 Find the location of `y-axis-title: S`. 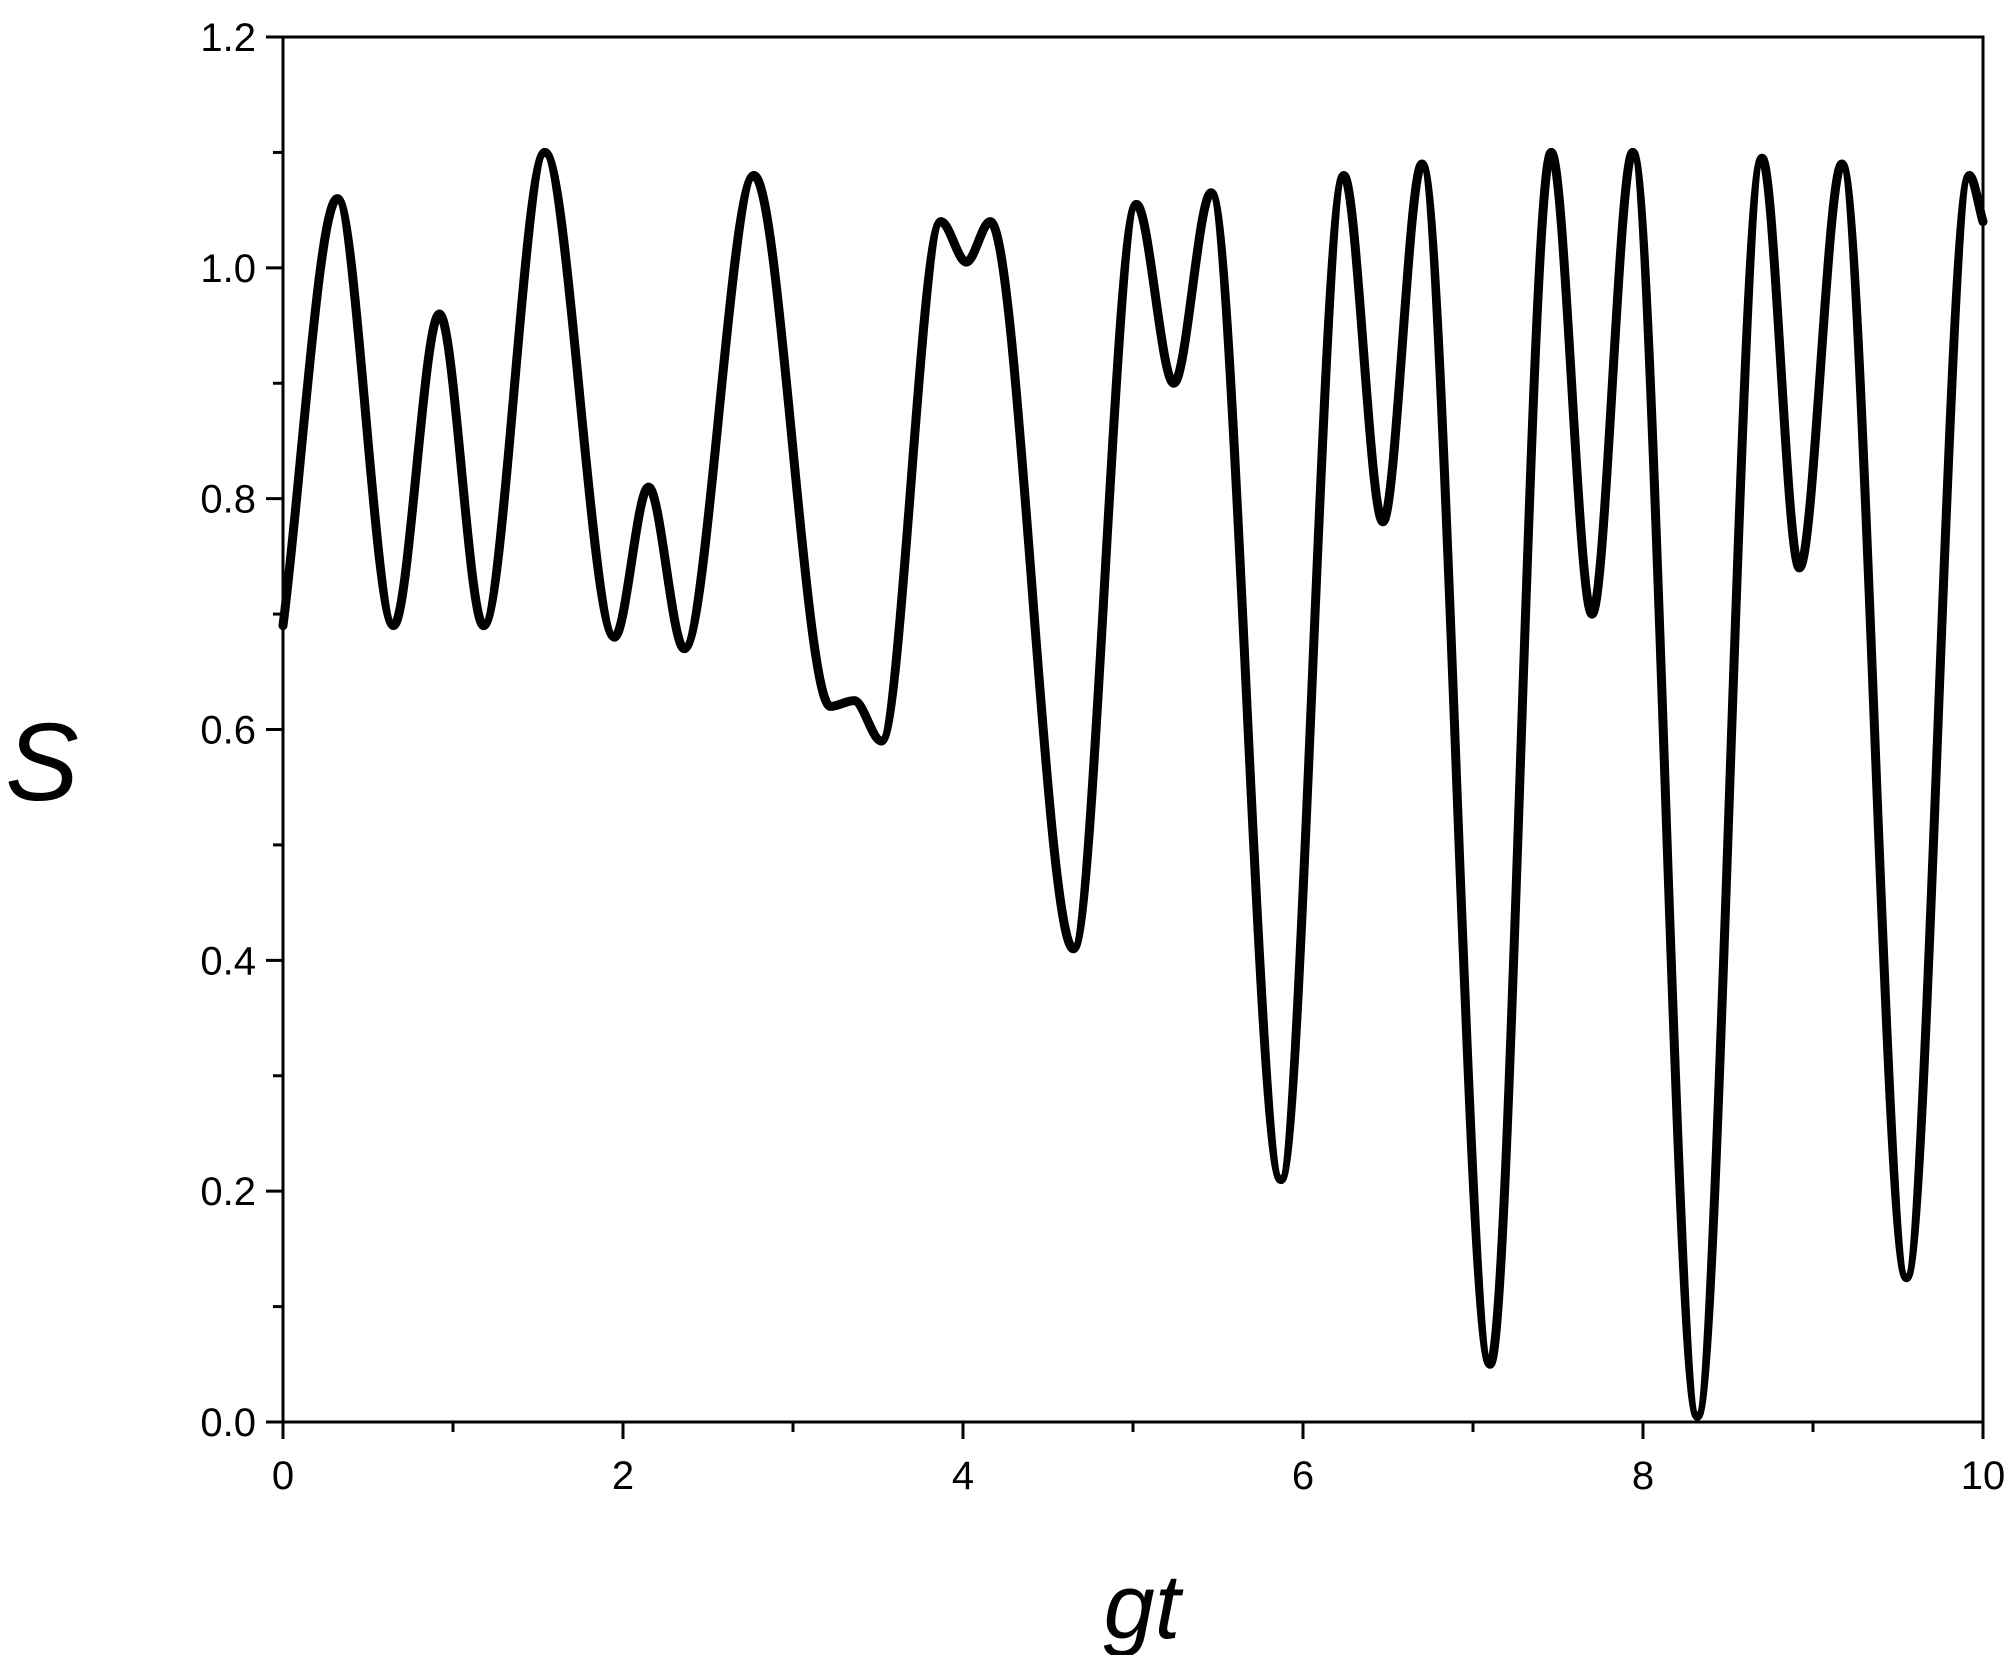

y-axis-title: S is located at coordinates (41, 762).